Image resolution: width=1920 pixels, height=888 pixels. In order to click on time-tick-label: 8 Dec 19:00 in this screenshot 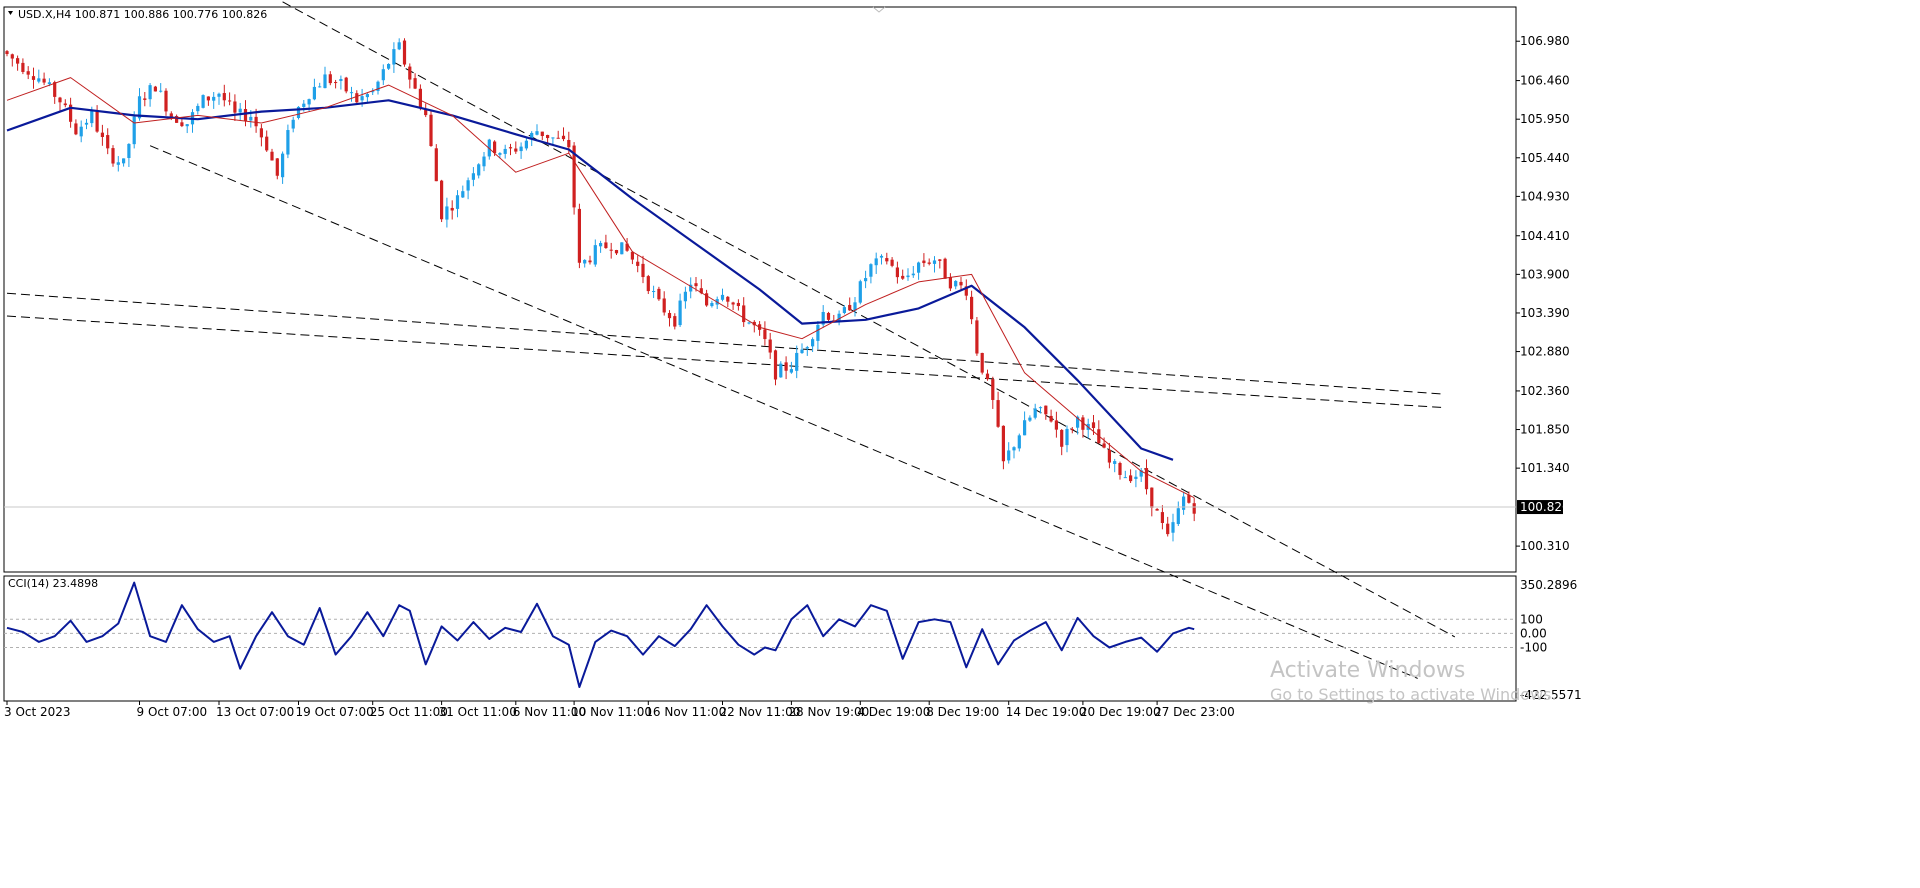, I will do `click(962, 712)`.